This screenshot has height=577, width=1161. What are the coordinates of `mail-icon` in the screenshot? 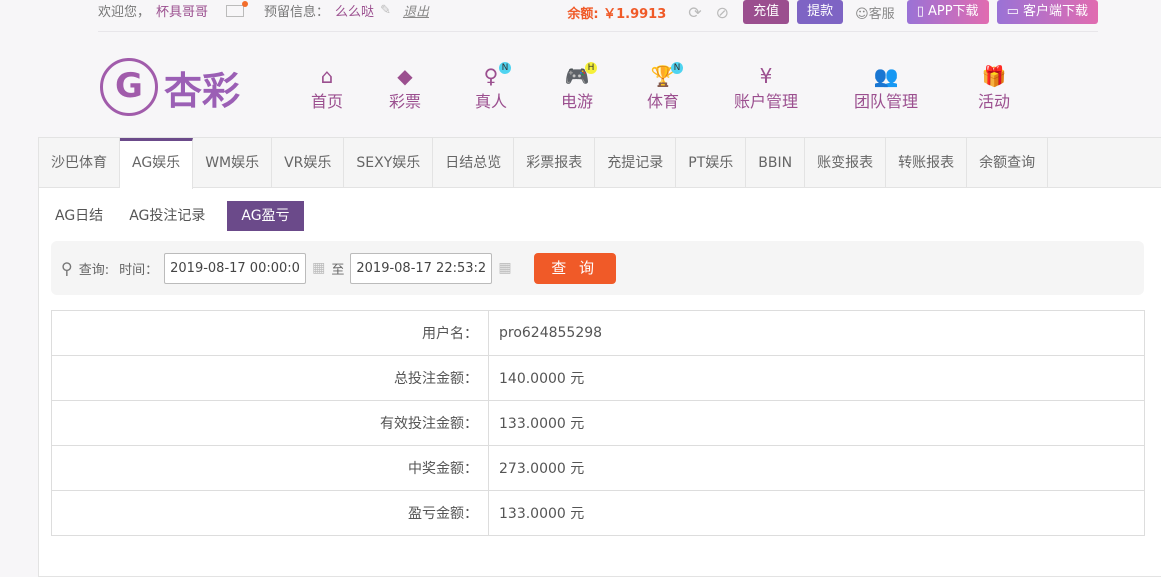 It's located at (237, 8).